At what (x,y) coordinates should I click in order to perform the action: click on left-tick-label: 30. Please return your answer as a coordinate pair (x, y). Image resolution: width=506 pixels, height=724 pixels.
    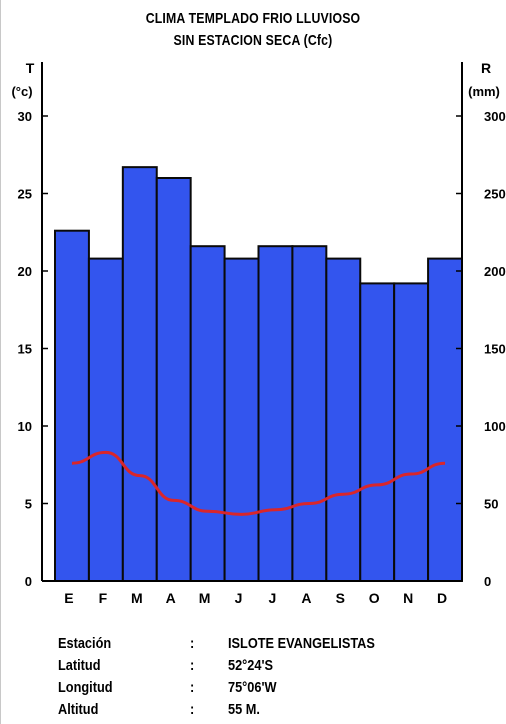
    Looking at the image, I should click on (25, 116).